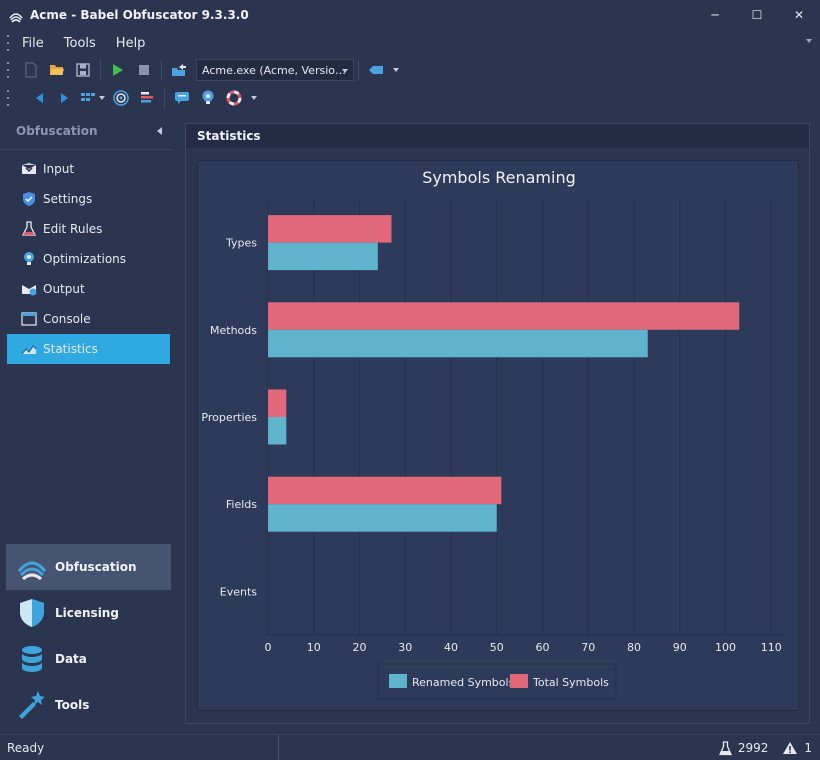  What do you see at coordinates (799, 15) in the screenshot?
I see `close-button: ✕` at bounding box center [799, 15].